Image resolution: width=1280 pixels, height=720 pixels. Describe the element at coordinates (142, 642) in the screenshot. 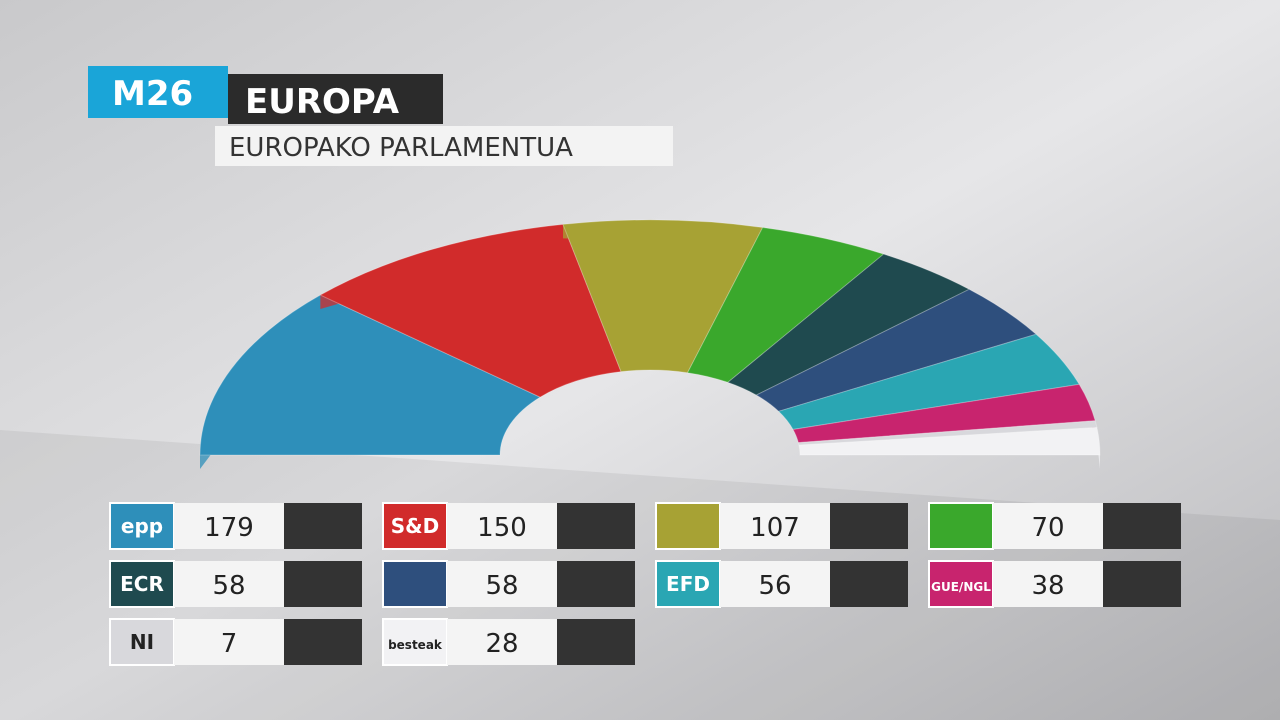

I see `party-label: NI` at that location.